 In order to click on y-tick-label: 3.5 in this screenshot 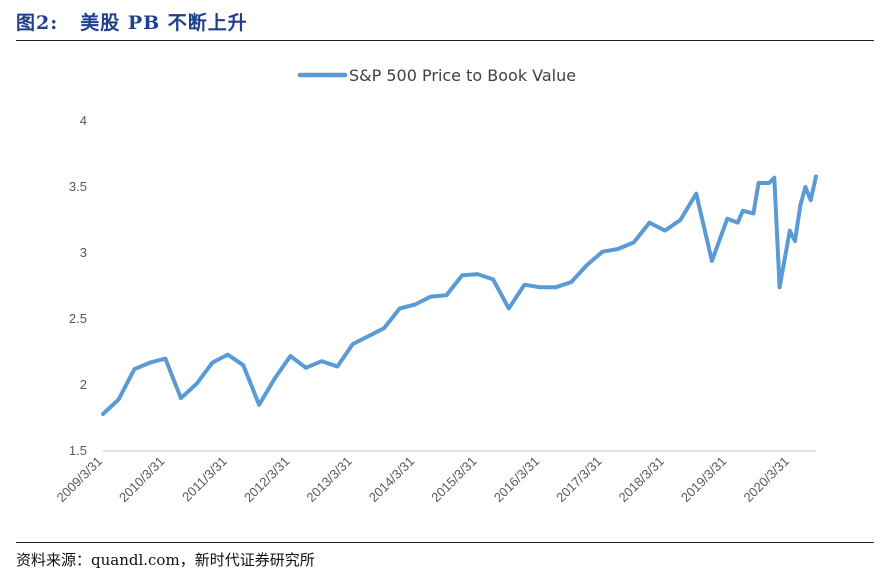, I will do `click(78, 186)`.